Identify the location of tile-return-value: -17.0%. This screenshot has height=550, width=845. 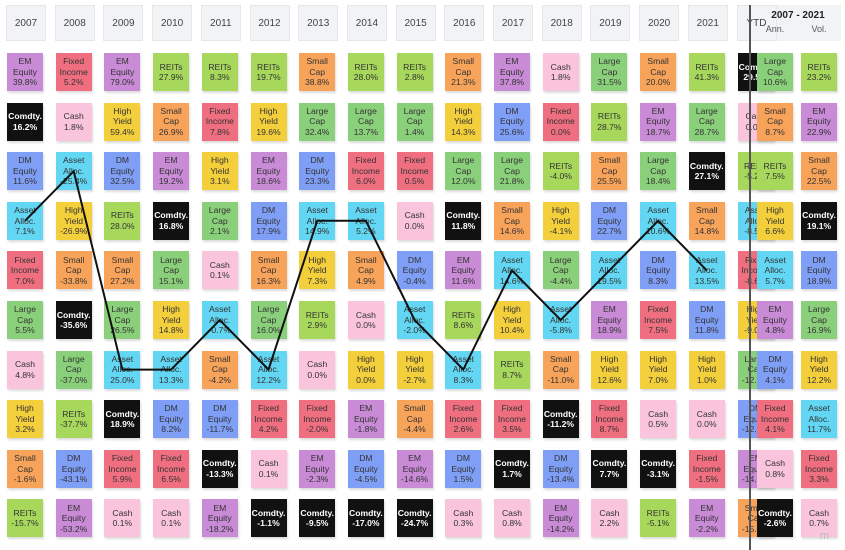
(366, 523).